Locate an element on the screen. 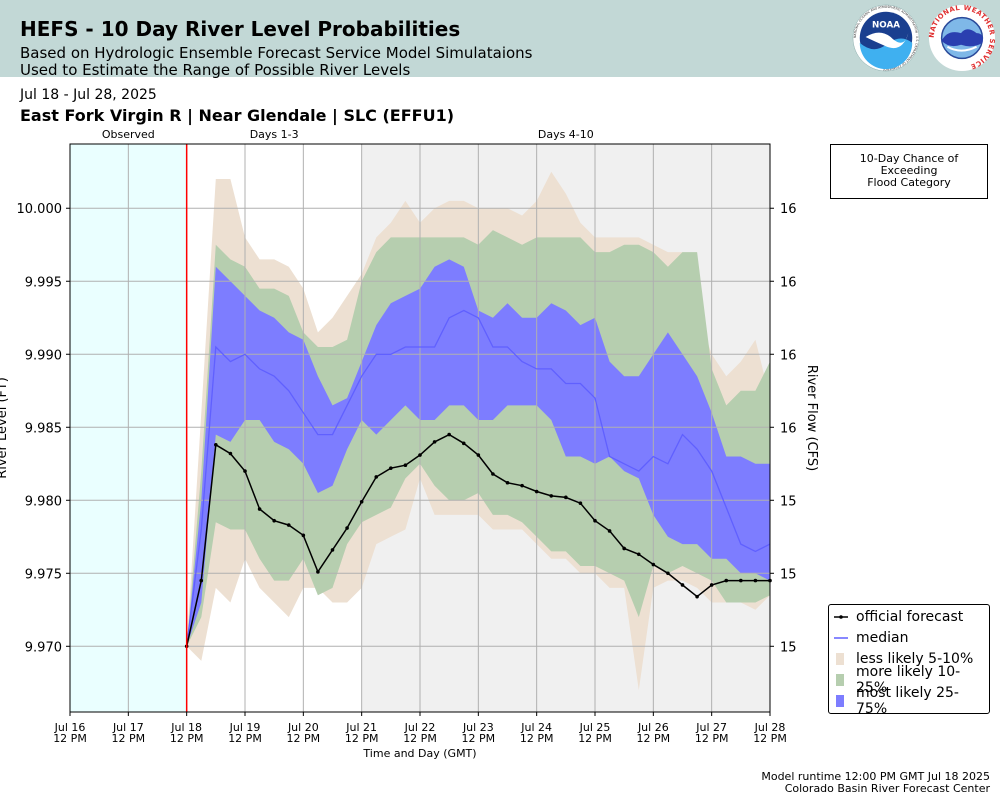 Image resolution: width=1000 pixels, height=800 pixels. legend-item-most-likely: most likely 25-75% is located at coordinates (911, 701).